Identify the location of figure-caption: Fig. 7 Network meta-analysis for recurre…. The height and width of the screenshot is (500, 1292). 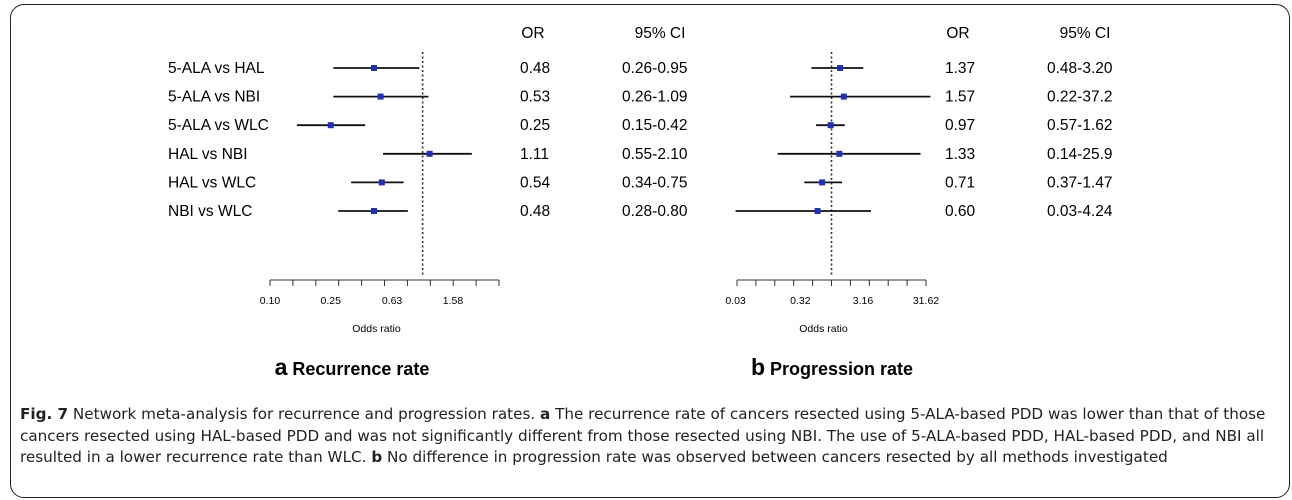
(647, 436).